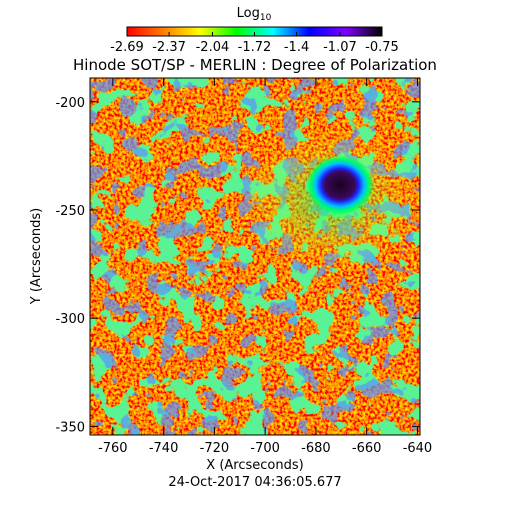 The image size is (509, 516). Describe the element at coordinates (164, 448) in the screenshot. I see `x-tick-label: -740` at that location.